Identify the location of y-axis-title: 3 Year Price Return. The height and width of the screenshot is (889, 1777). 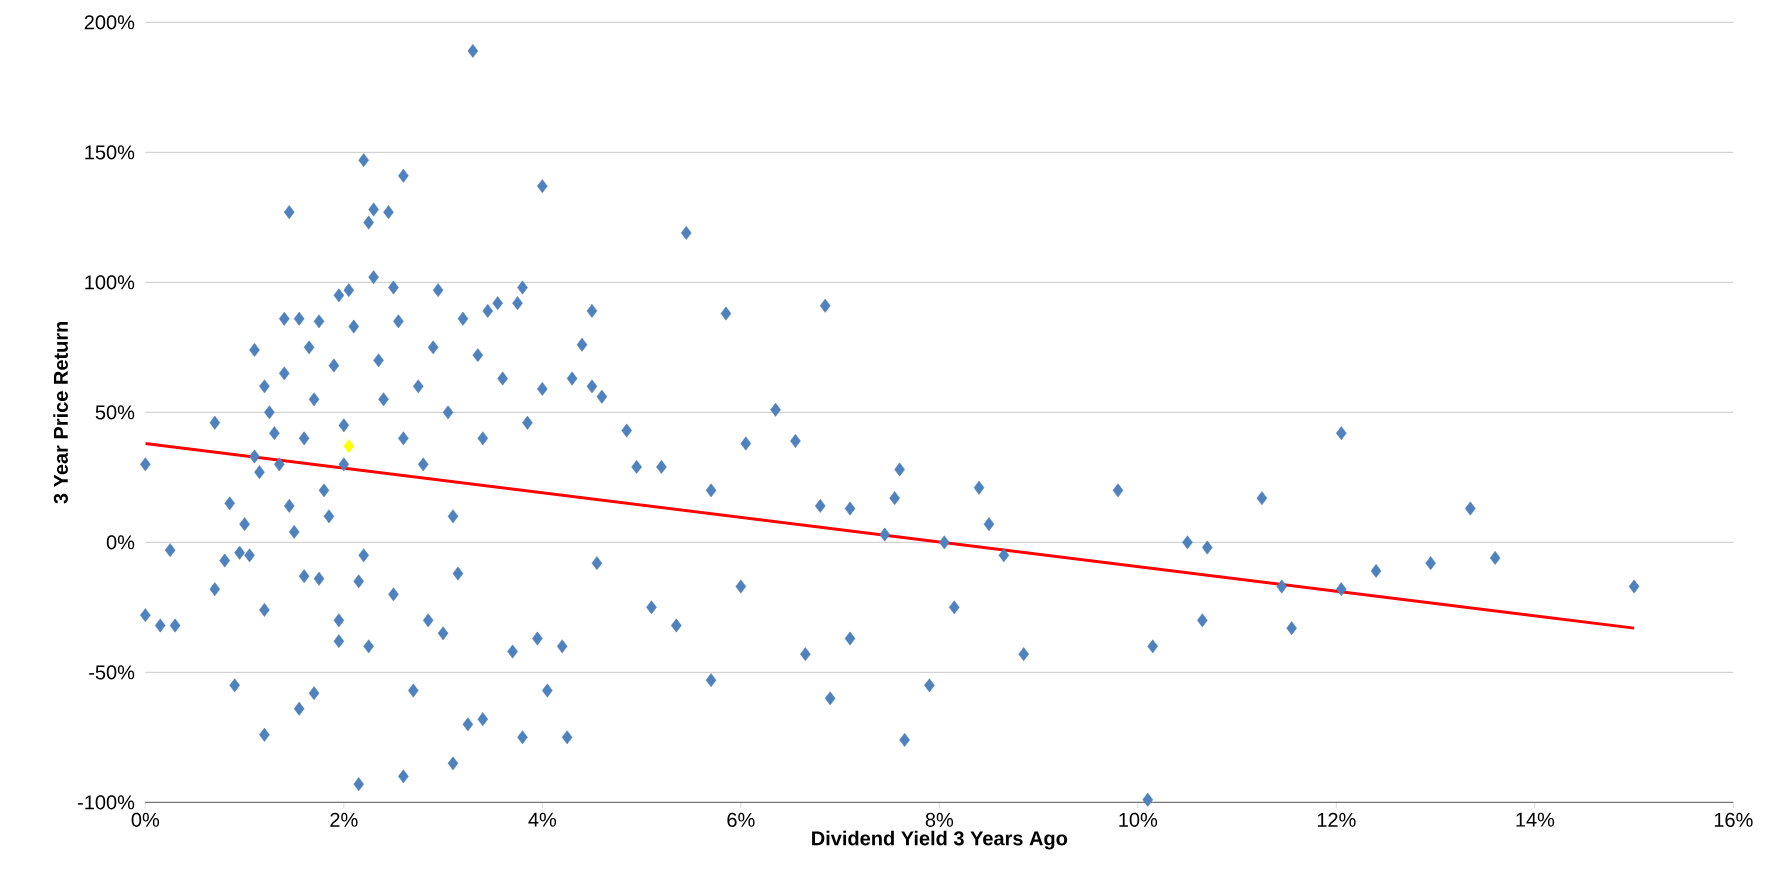
(60, 412).